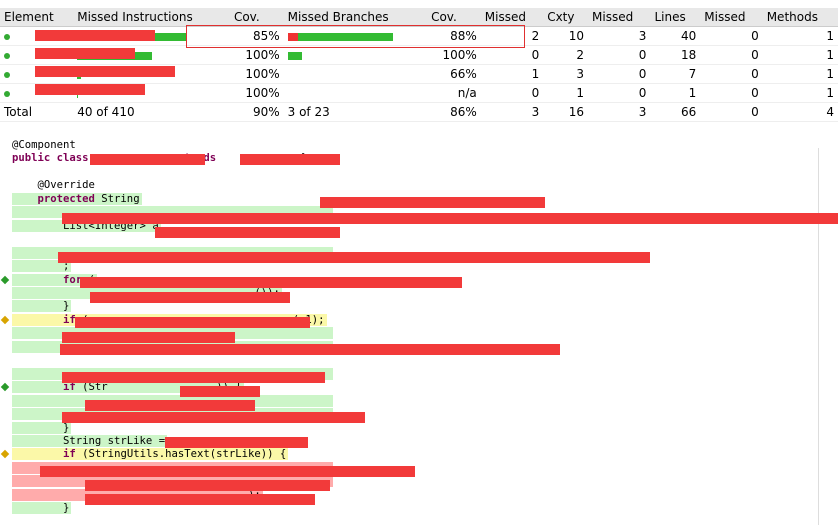  What do you see at coordinates (151, 112) in the screenshot?
I see `total-cell: 40 of 410` at bounding box center [151, 112].